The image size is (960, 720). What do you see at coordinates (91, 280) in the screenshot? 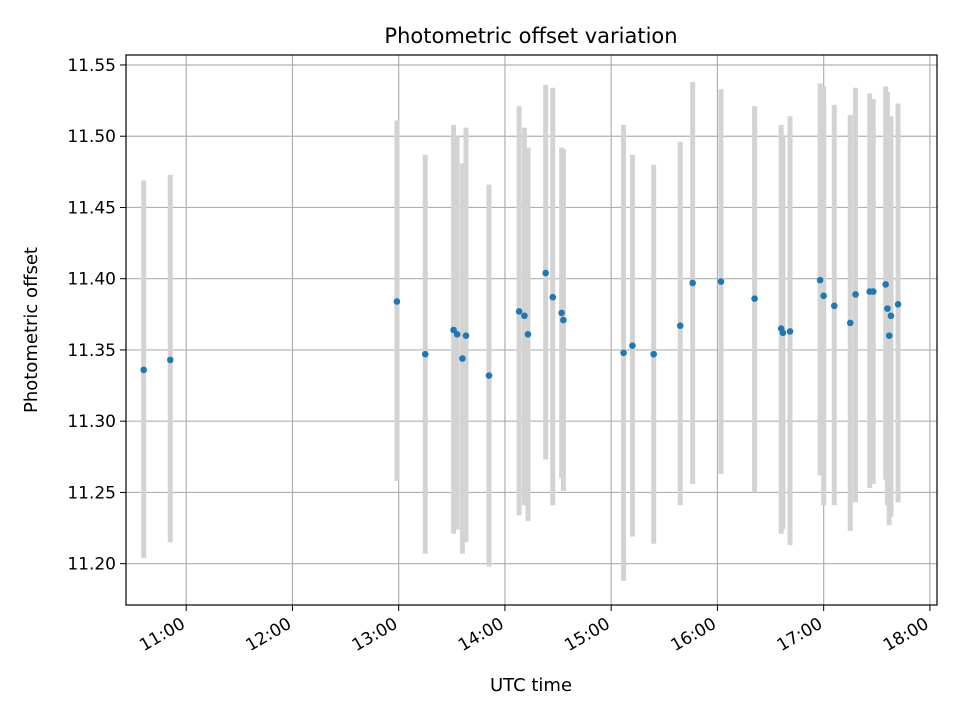
I see `y-tick-label: 11.40` at bounding box center [91, 280].